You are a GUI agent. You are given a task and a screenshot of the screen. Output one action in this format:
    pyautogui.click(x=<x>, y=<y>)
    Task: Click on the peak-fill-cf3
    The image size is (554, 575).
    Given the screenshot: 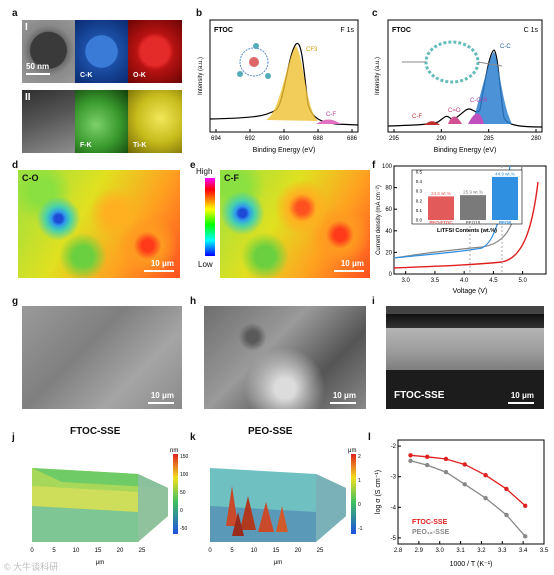 What is the action you would take?
    pyautogui.click(x=292, y=83)
    